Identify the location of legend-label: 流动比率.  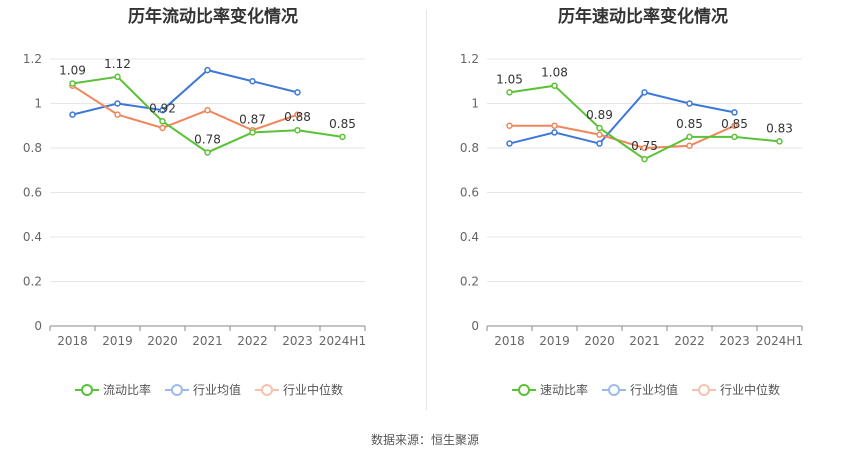
(127, 390).